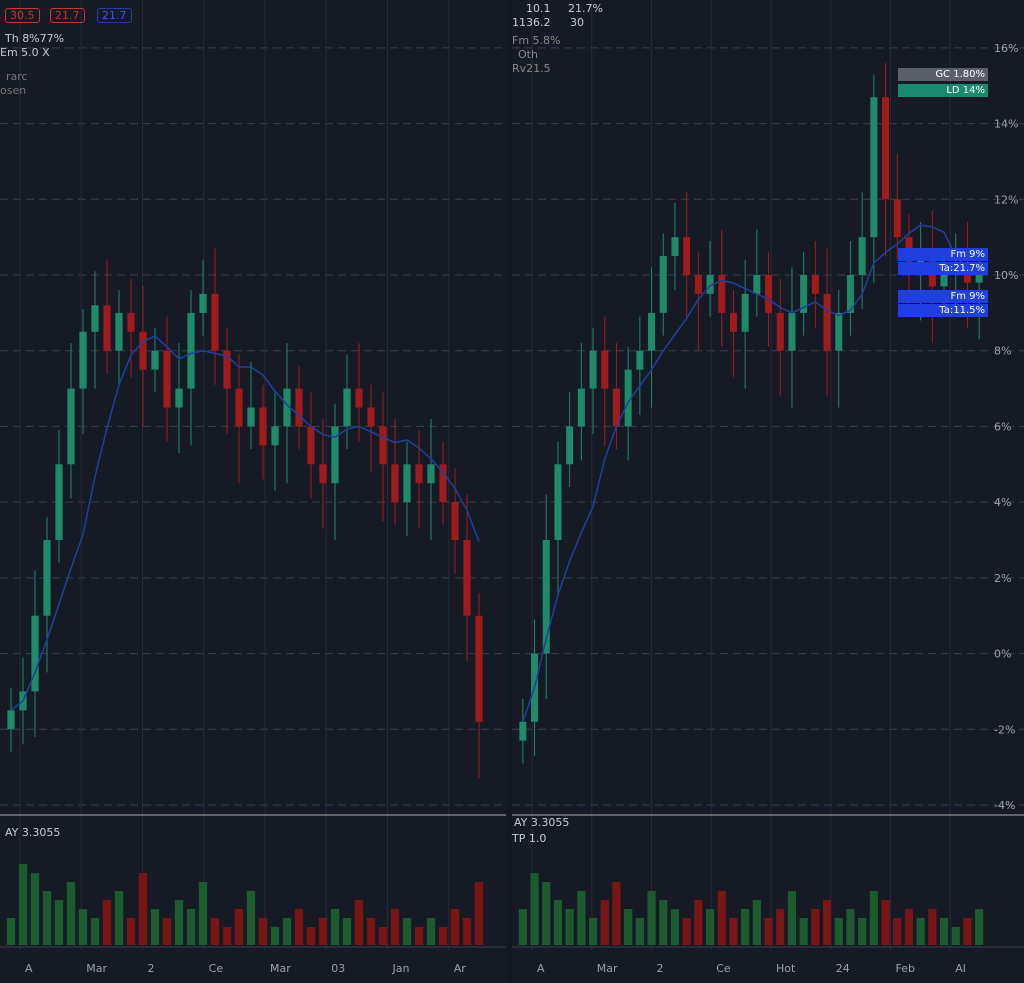 The width and height of the screenshot is (1024, 983). I want to click on symbol-badge-3: 21.7, so click(114, 15).